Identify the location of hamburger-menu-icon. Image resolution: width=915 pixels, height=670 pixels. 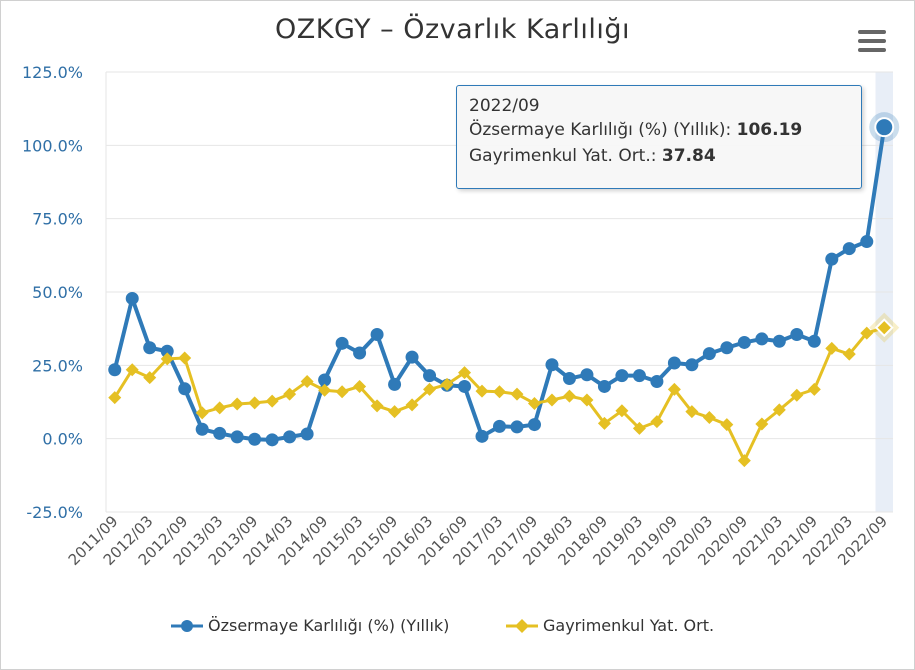
(875, 44).